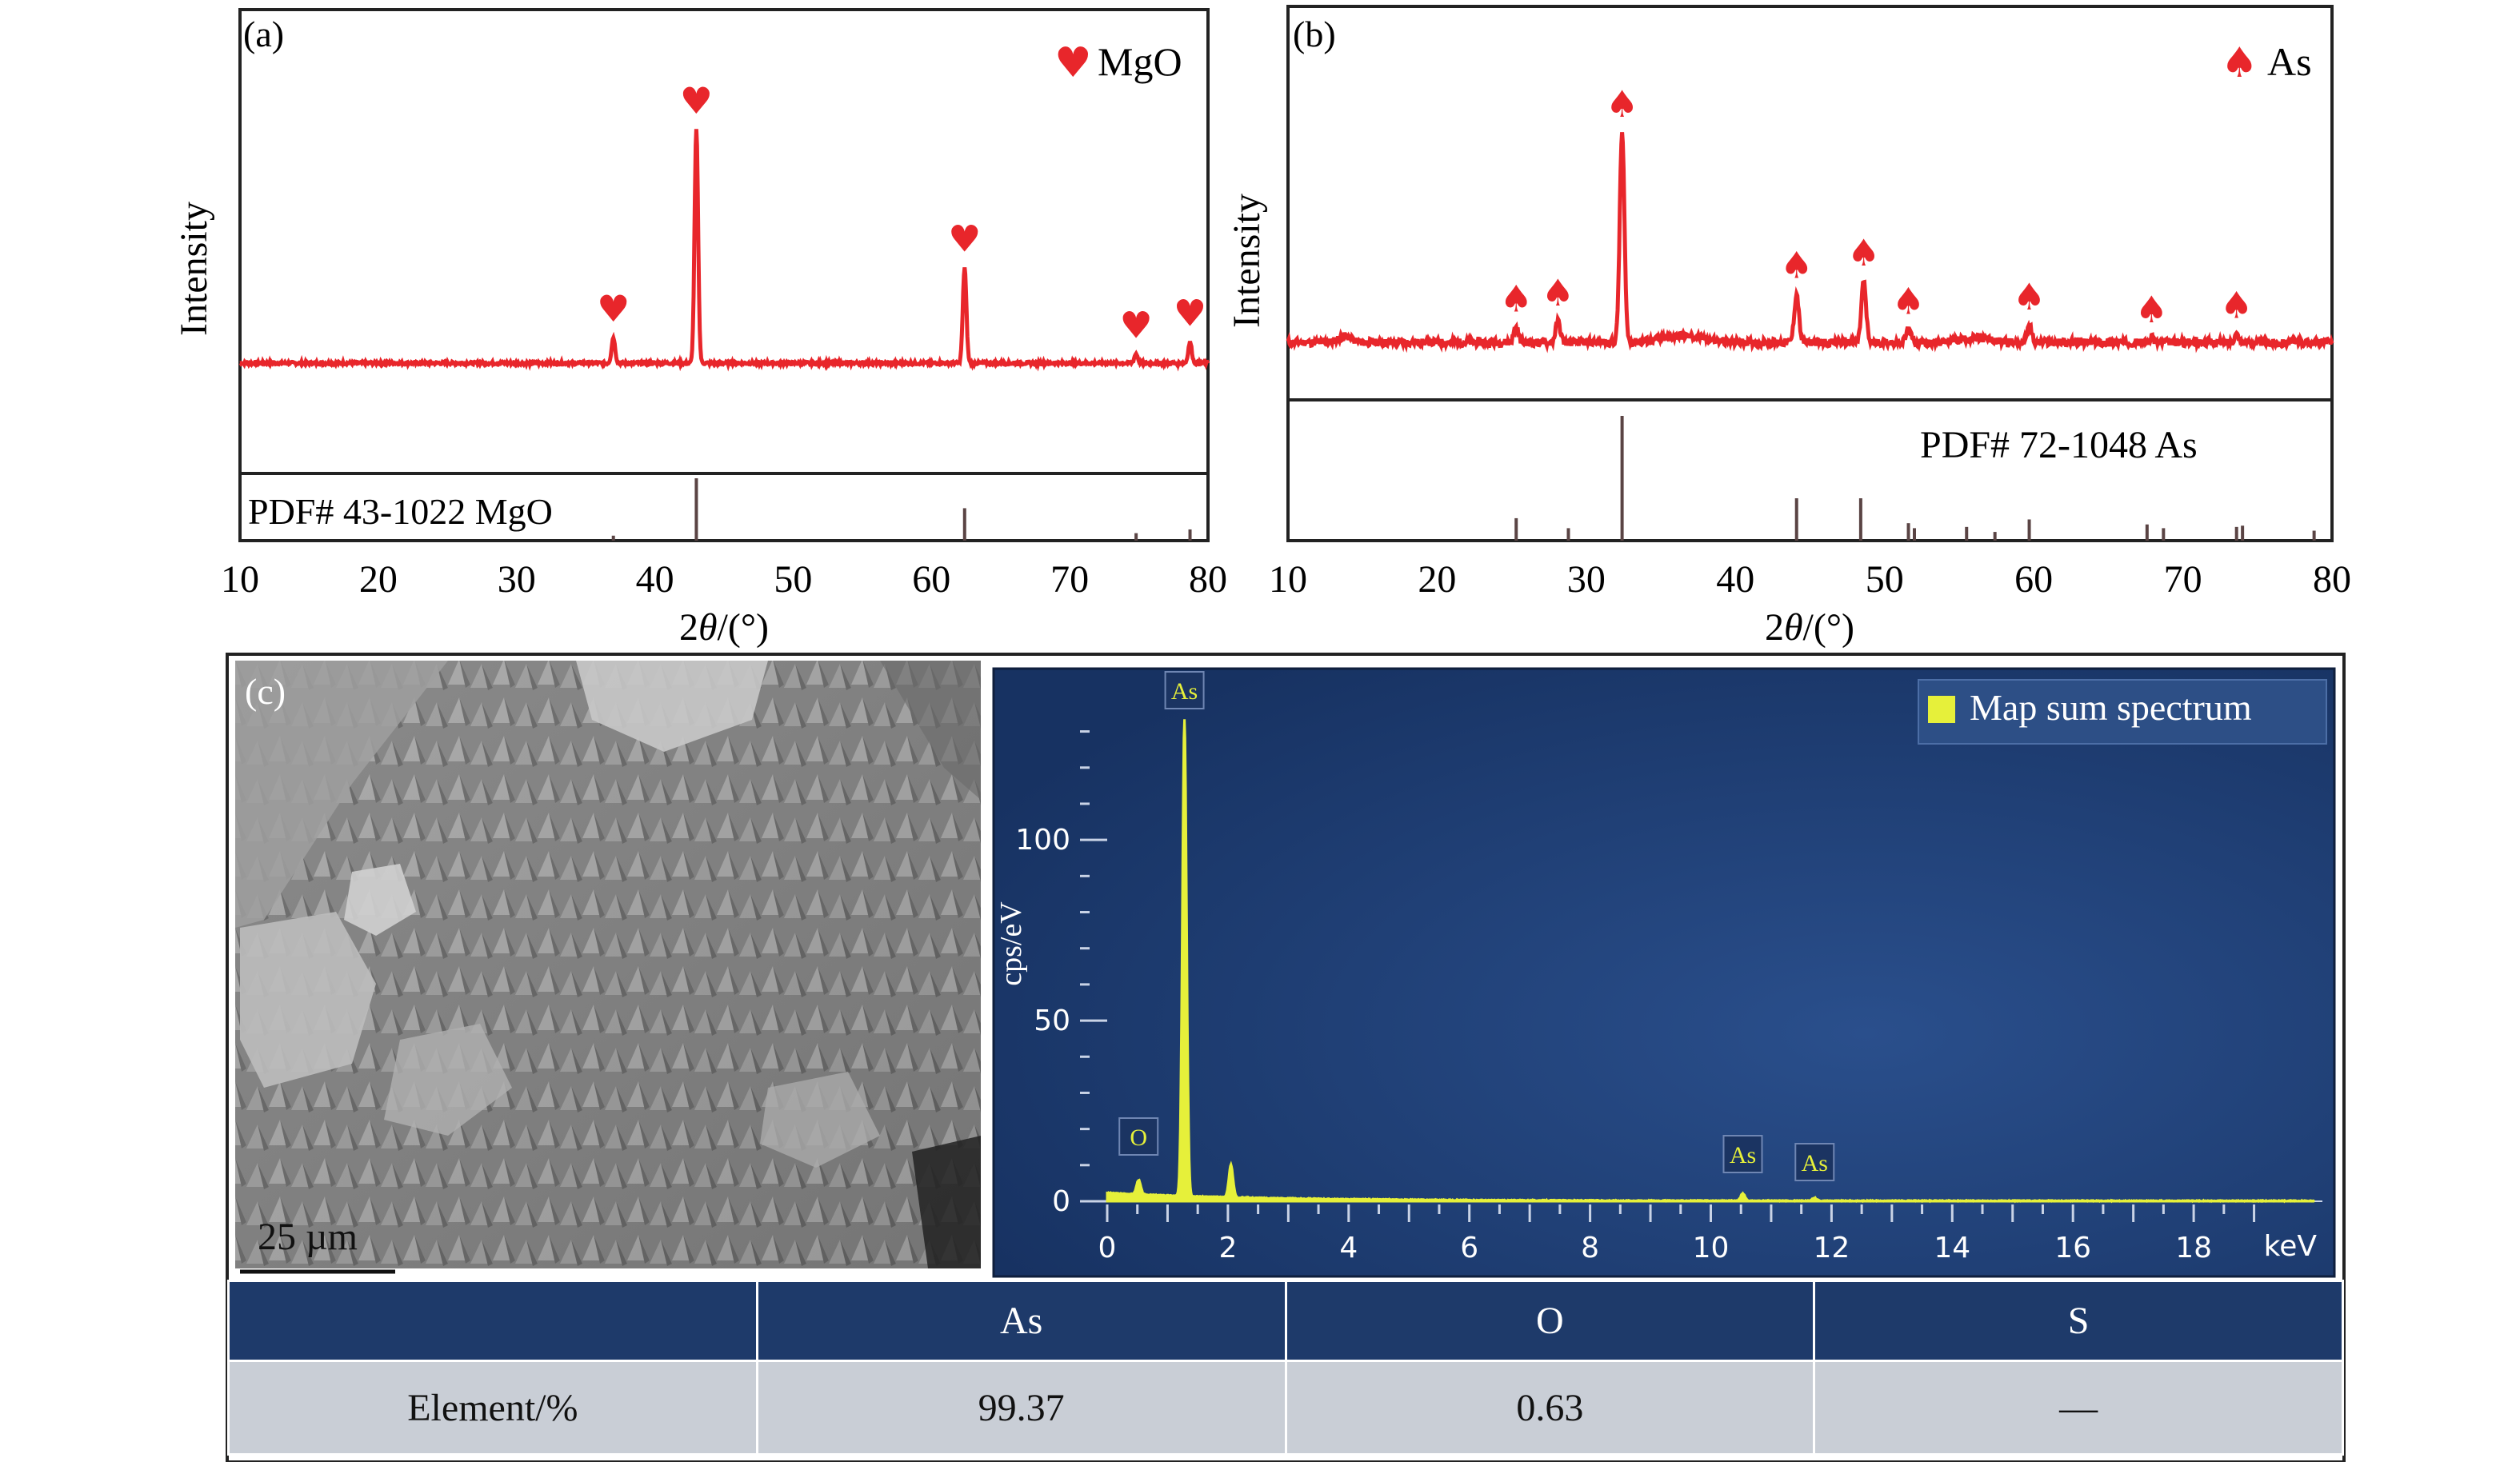 This screenshot has height=1462, width=2520. What do you see at coordinates (2078, 1408) in the screenshot?
I see `table-cell-s: —` at bounding box center [2078, 1408].